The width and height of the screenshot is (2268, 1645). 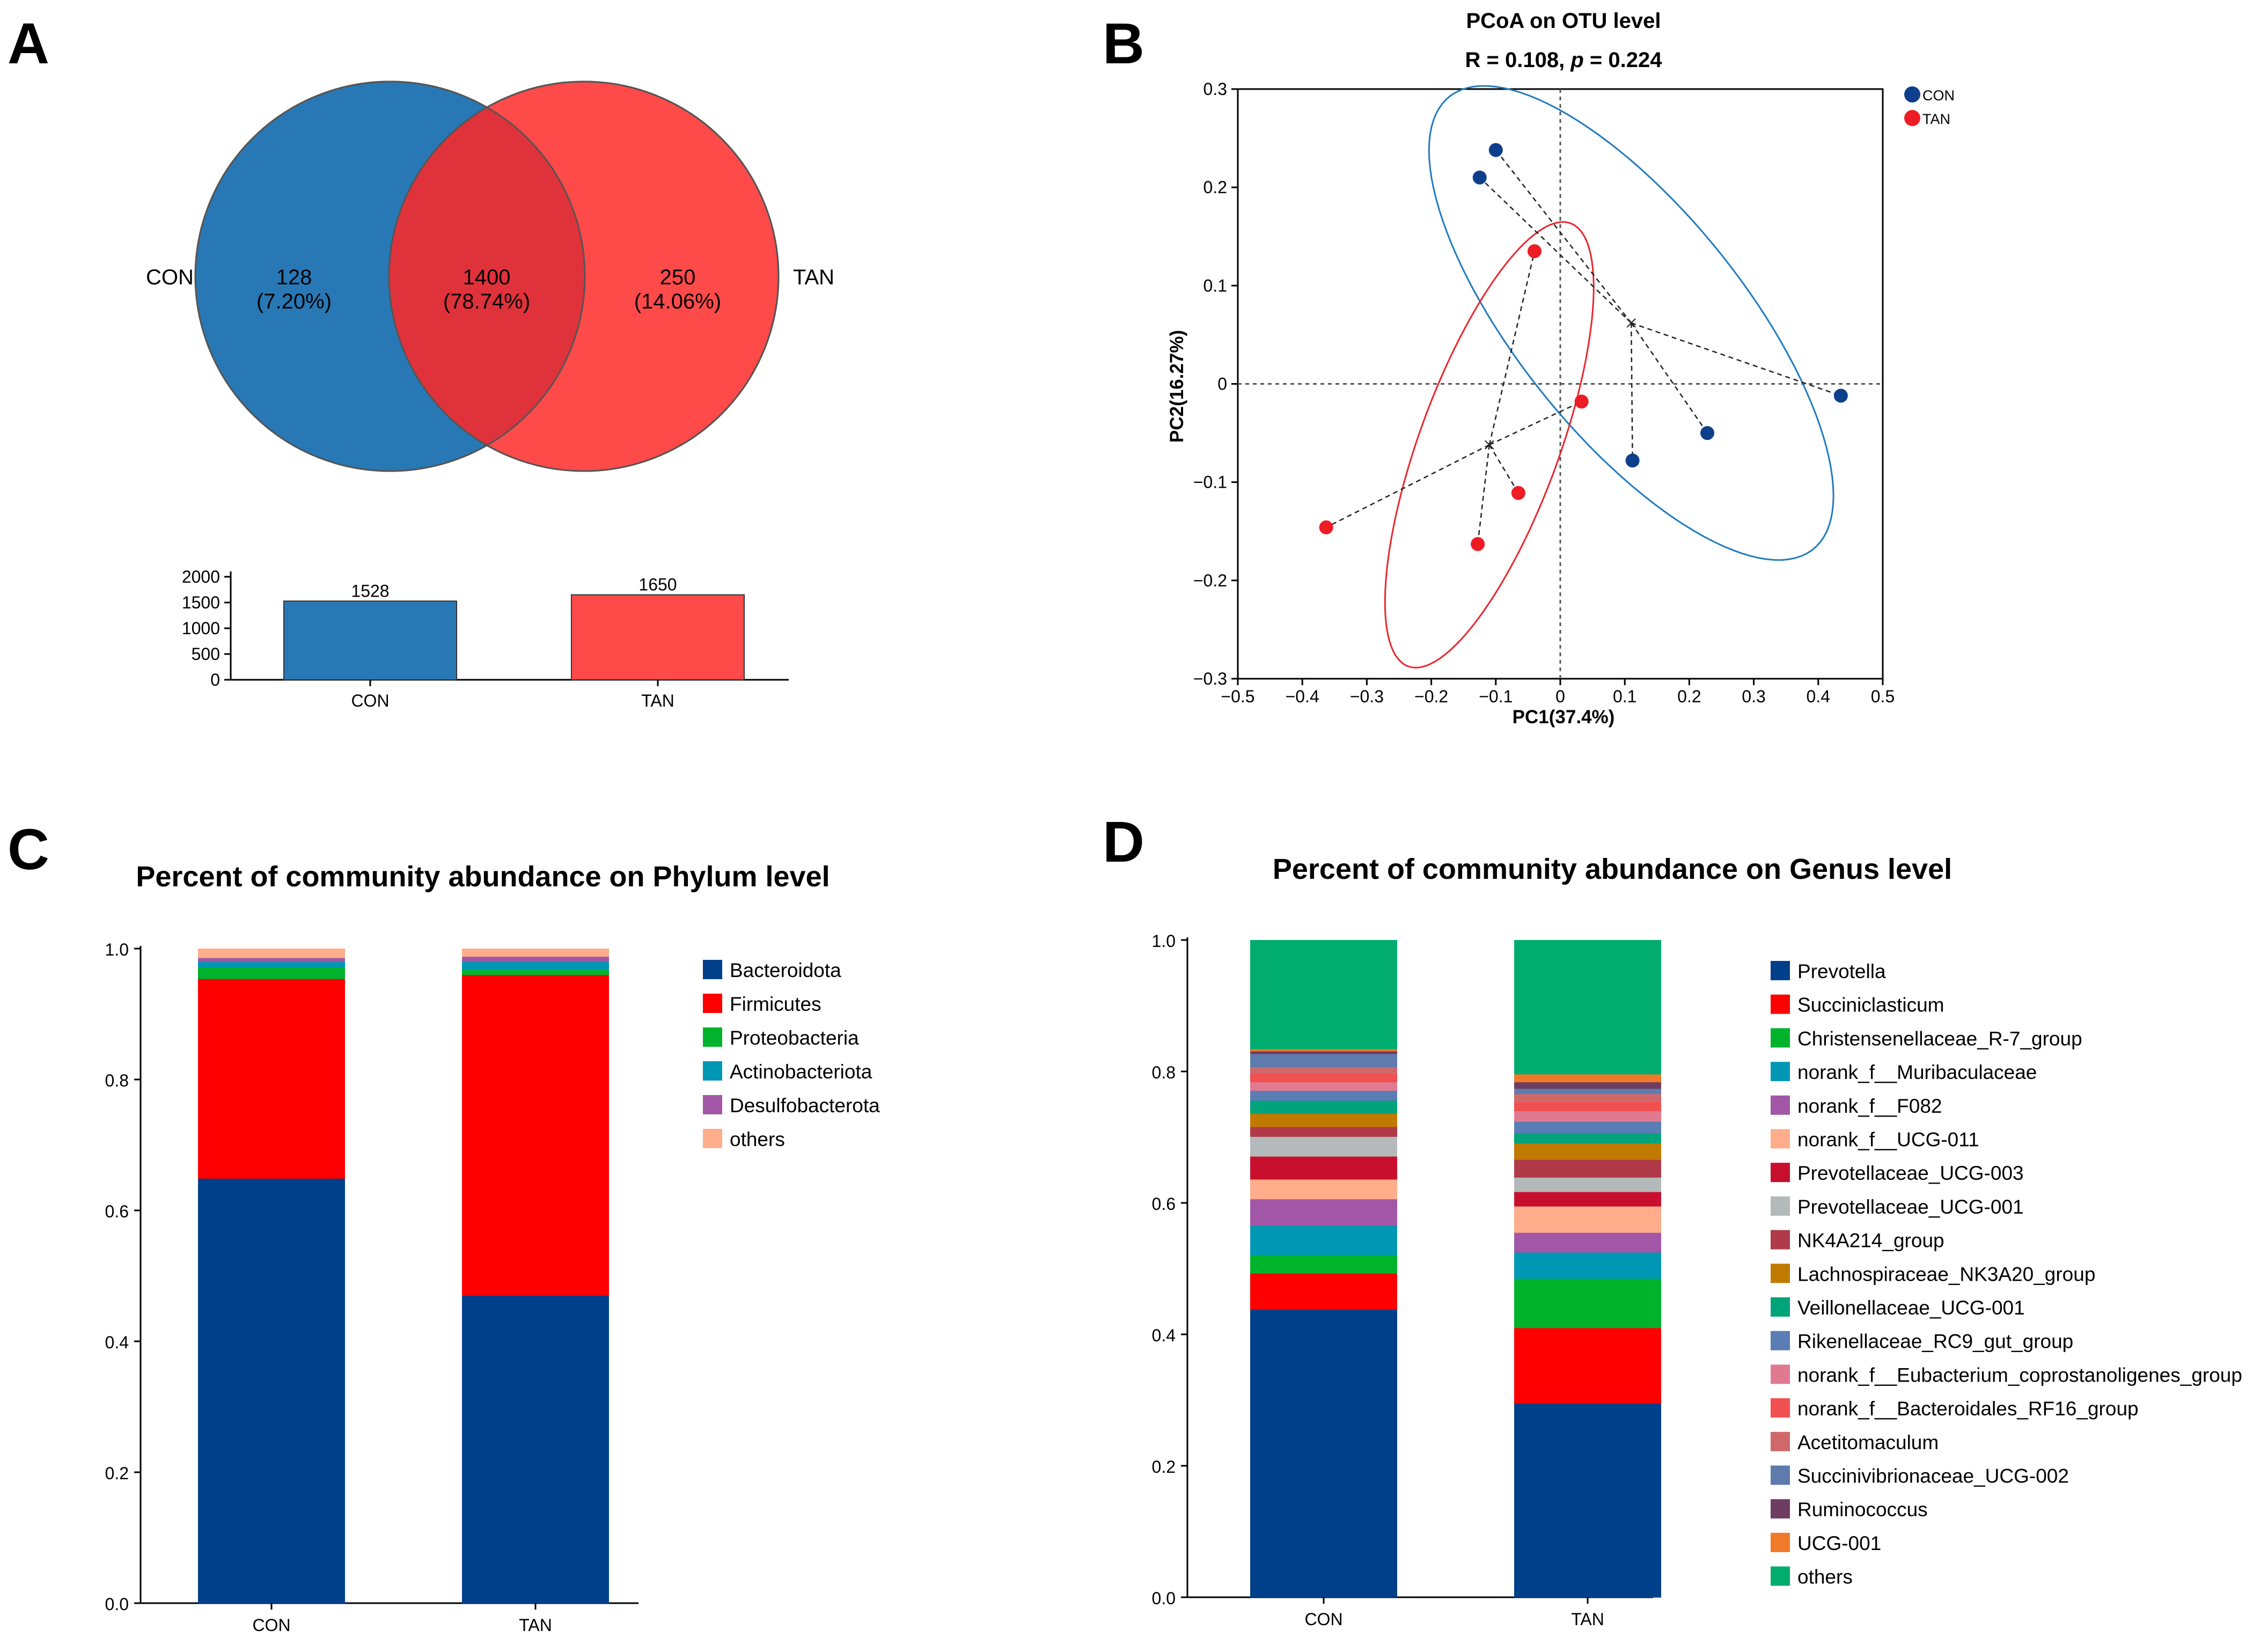 What do you see at coordinates (1563, 21) in the screenshot?
I see `pcoa-title: PCoA on OTU level` at bounding box center [1563, 21].